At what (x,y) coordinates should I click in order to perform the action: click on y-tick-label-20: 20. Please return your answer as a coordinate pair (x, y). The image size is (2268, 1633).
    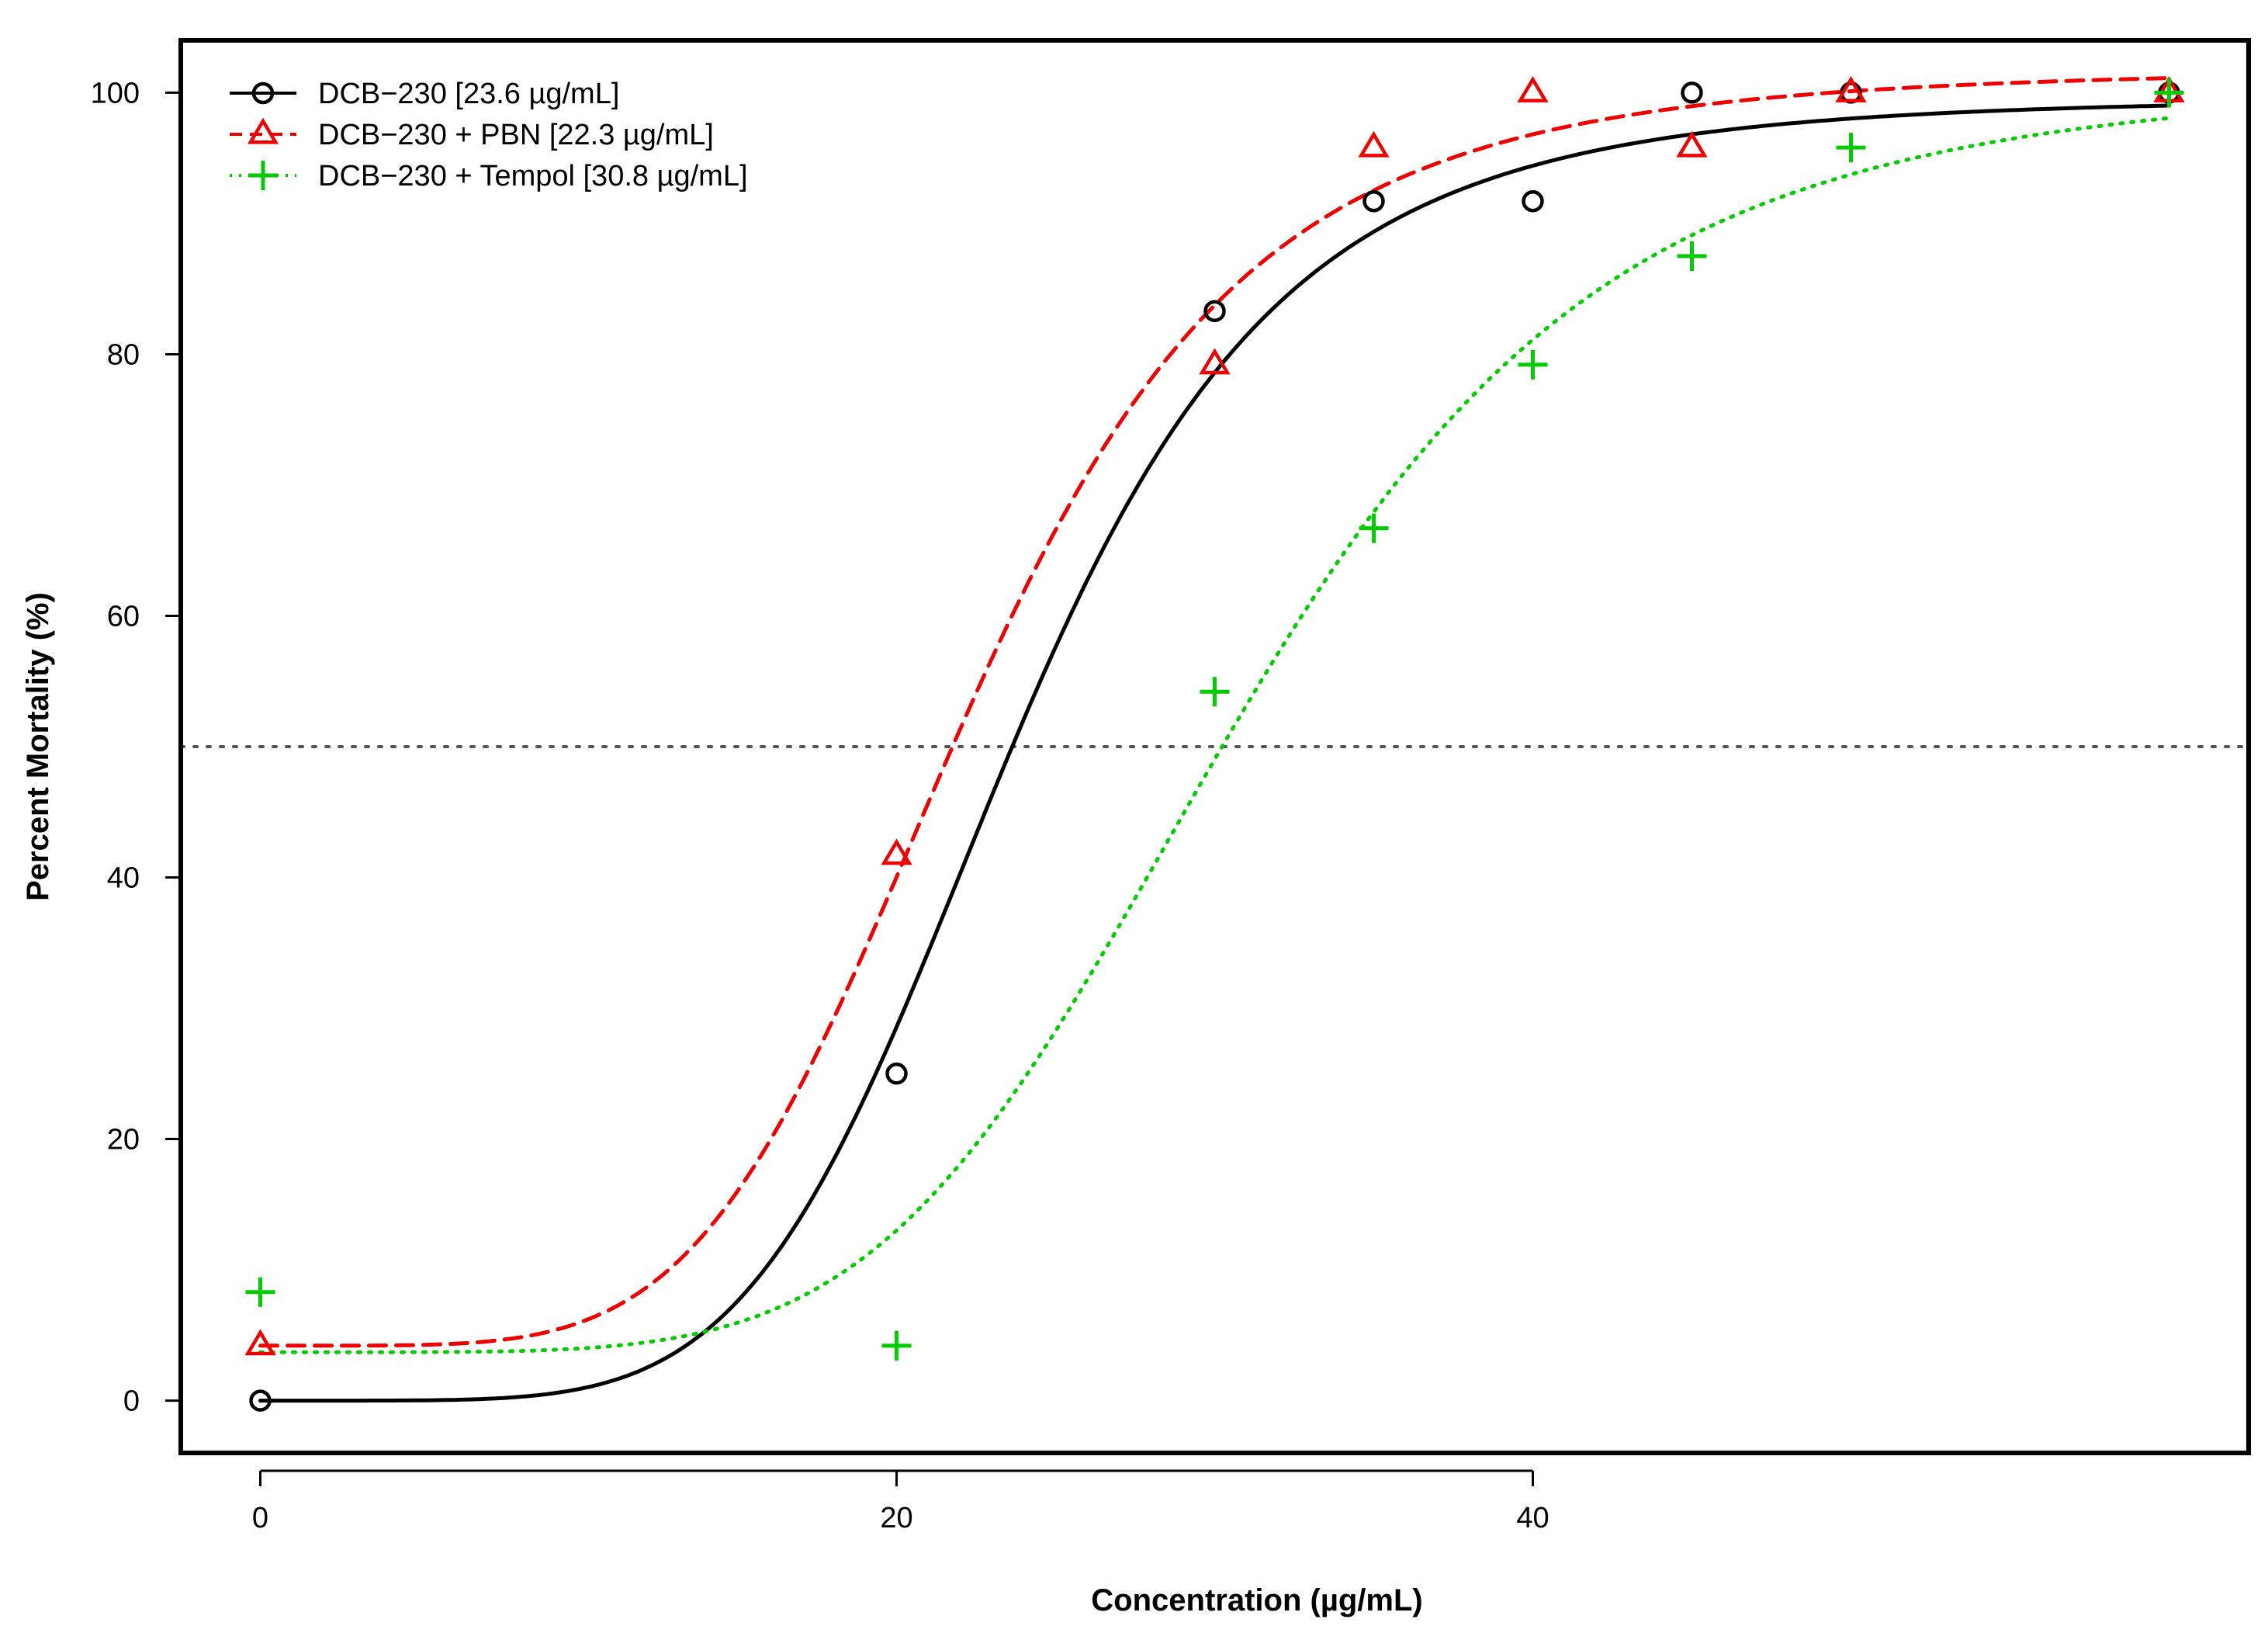
    Looking at the image, I should click on (124, 1140).